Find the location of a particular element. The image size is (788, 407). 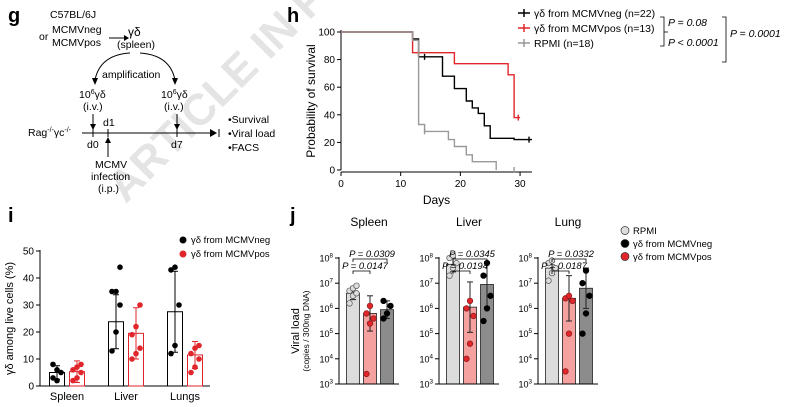

panel-i-letter: i is located at coordinates (11, 216).